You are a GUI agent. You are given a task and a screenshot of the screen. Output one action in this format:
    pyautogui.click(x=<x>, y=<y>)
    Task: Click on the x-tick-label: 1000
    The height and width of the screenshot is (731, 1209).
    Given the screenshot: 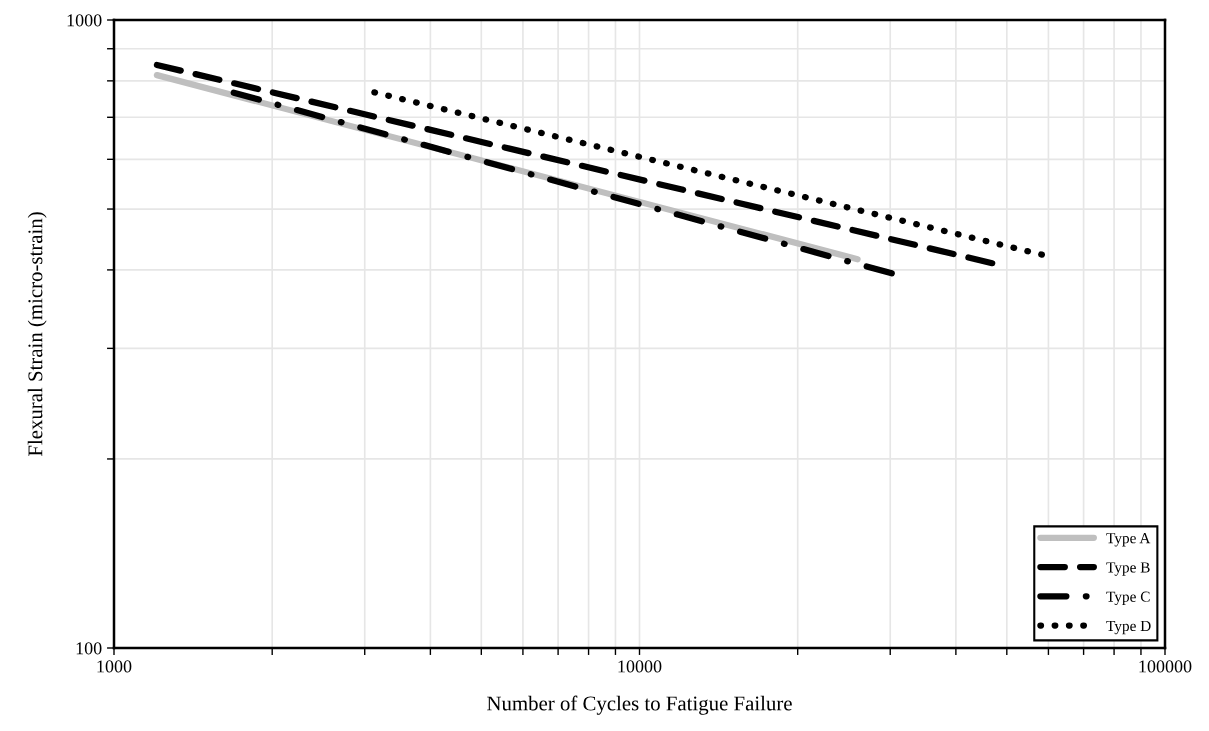 What is the action you would take?
    pyautogui.click(x=114, y=666)
    